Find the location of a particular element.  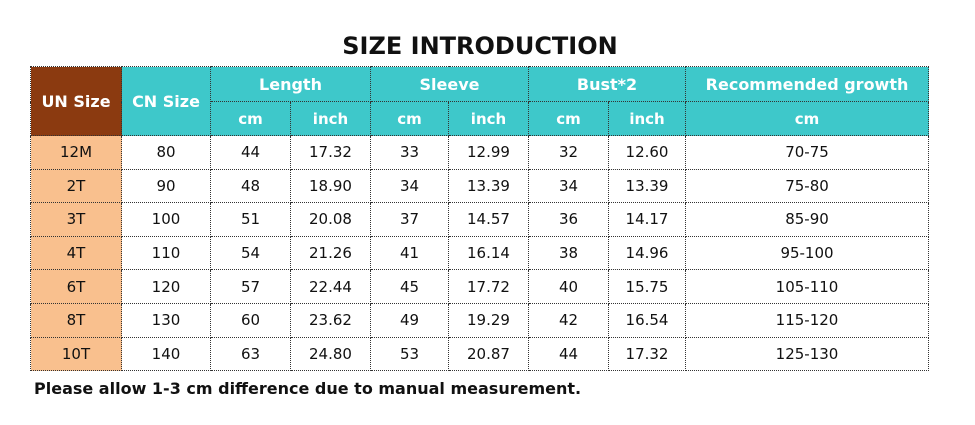

table-cell: 90 is located at coordinates (166, 186).